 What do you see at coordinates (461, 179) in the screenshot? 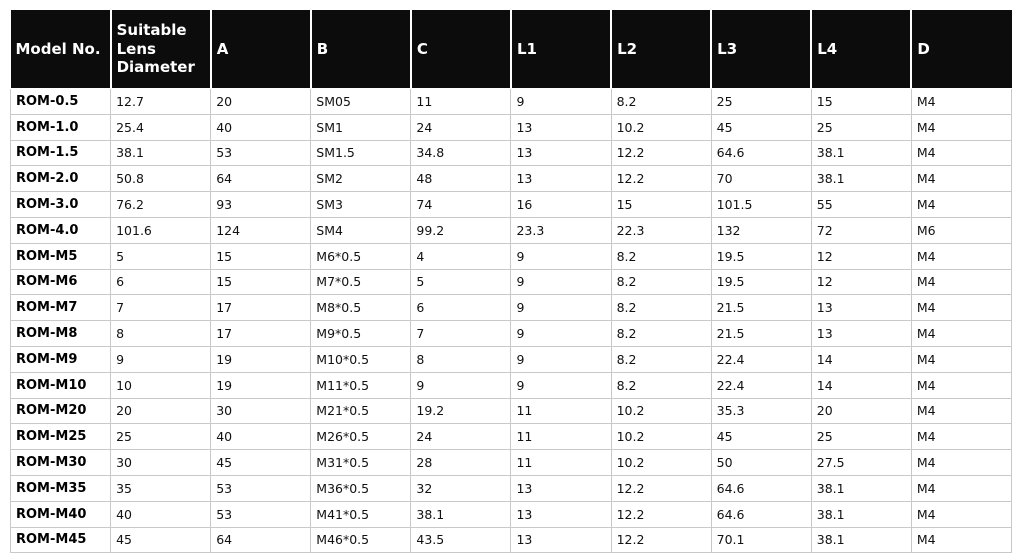
I see `cell-c: 48` at bounding box center [461, 179].